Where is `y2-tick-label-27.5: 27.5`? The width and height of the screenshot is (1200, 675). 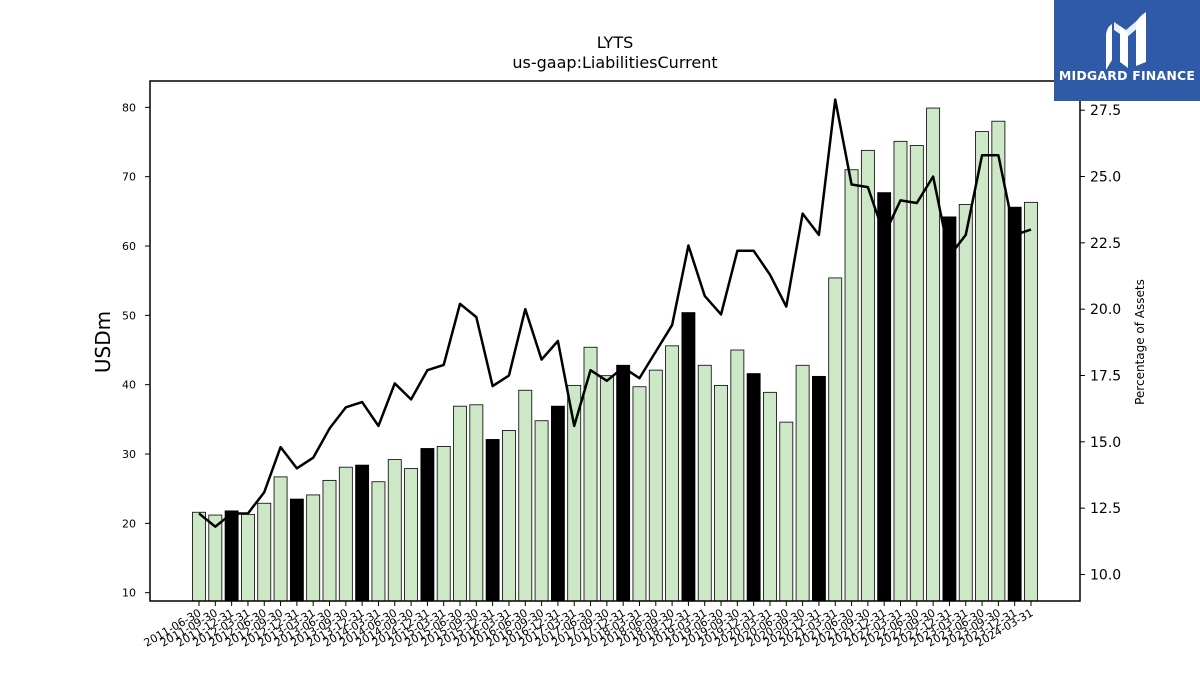 y2-tick-label-27.5: 27.5 is located at coordinates (1105, 111).